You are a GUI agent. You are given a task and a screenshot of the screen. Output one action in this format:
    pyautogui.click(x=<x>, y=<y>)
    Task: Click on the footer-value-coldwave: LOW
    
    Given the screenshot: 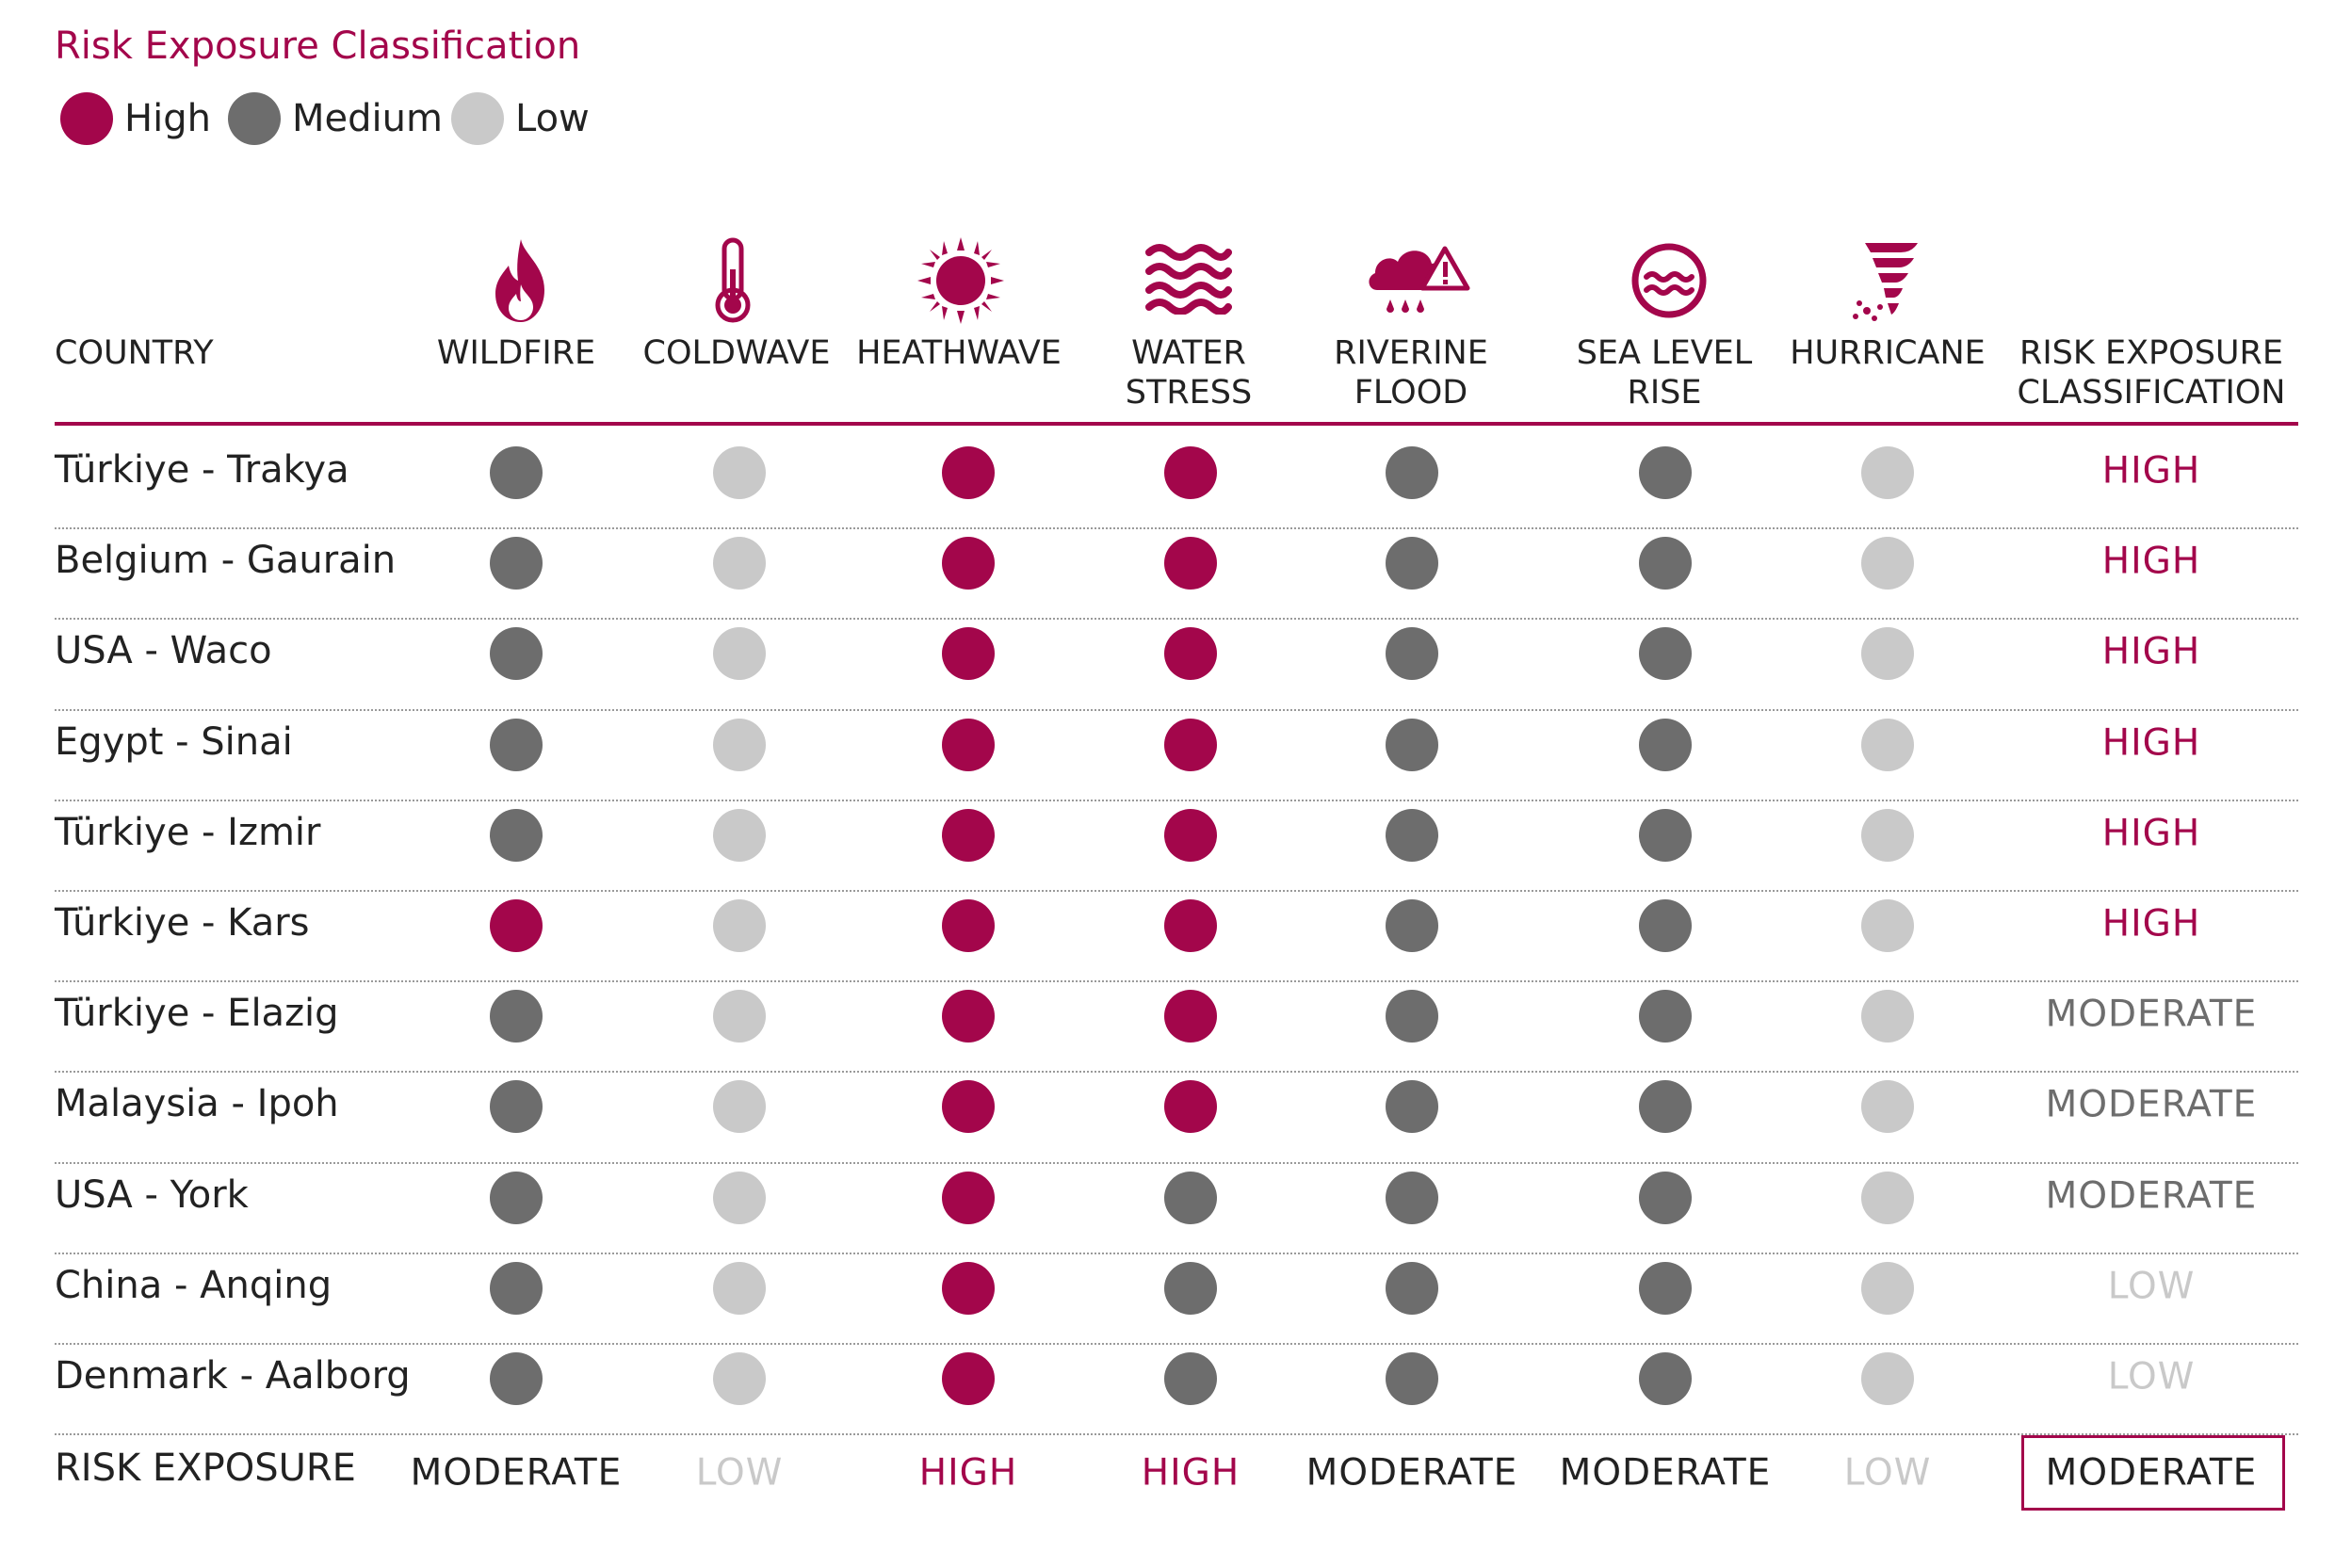 What is the action you would take?
    pyautogui.click(x=739, y=1473)
    